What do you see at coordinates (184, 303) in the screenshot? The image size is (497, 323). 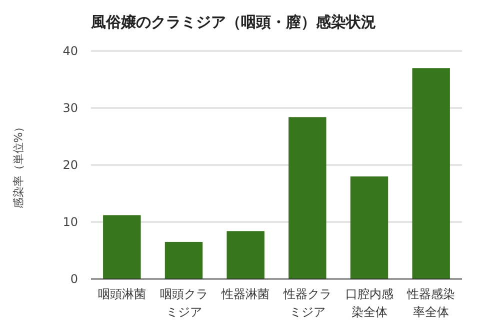 I see `x-tick-label: 咽頭クラミジア` at bounding box center [184, 303].